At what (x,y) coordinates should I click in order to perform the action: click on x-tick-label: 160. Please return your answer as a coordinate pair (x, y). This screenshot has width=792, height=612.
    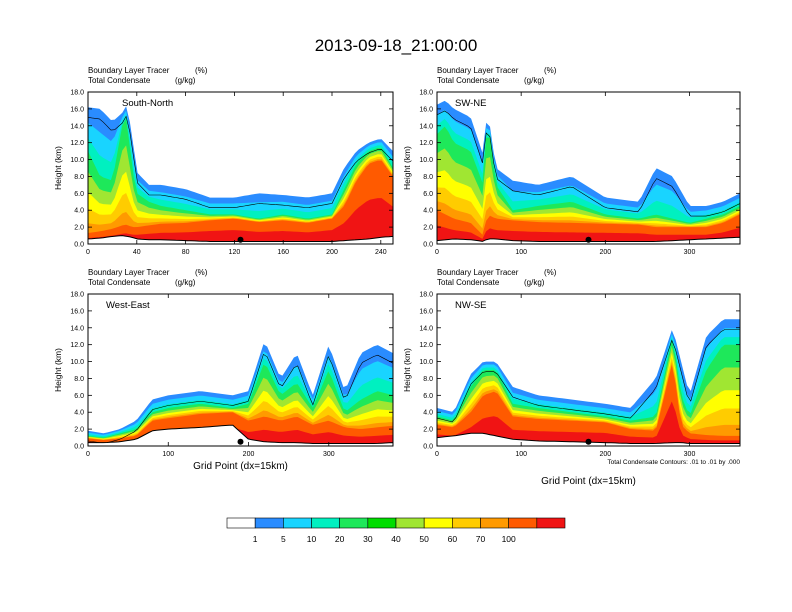
    Looking at the image, I should click on (283, 252).